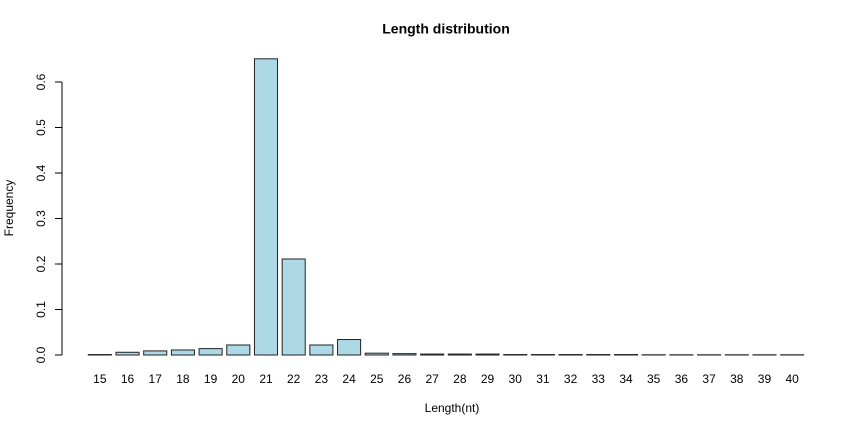  I want to click on x-tick-label: 40, so click(792, 379).